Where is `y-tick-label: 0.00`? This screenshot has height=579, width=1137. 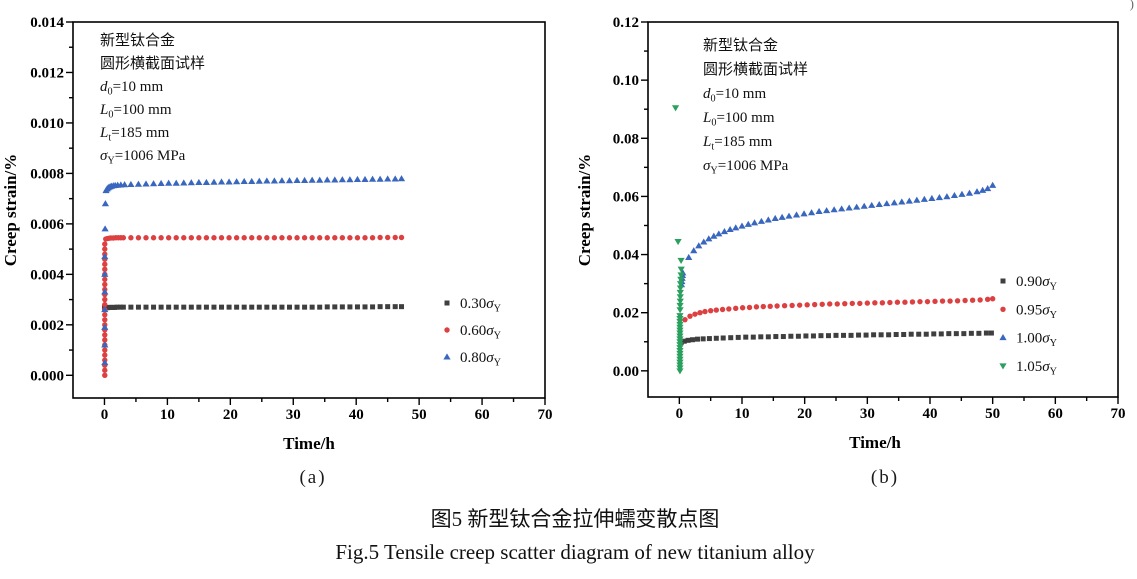
y-tick-label: 0.00 is located at coordinates (626, 372).